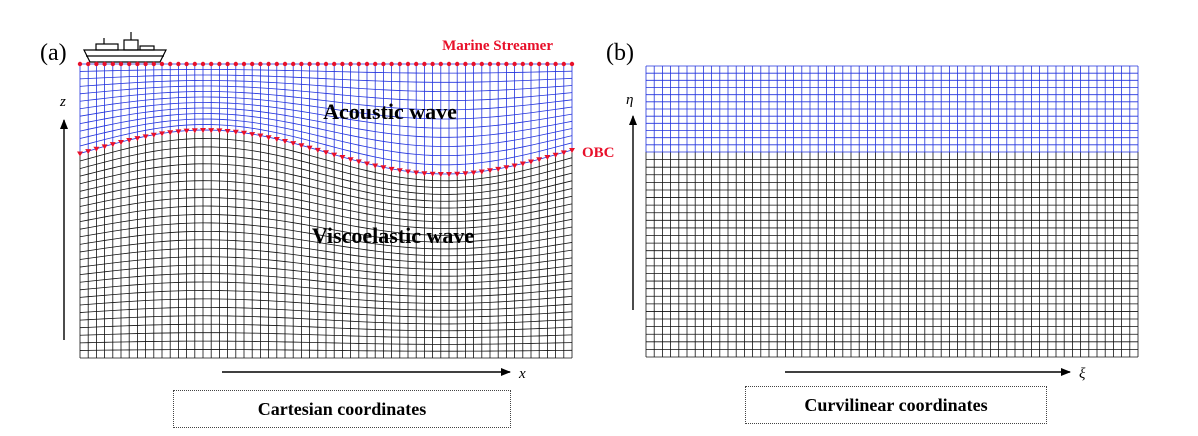 The width and height of the screenshot is (1198, 436). What do you see at coordinates (1082, 374) in the screenshot?
I see `xi-axis-label: ξ` at bounding box center [1082, 374].